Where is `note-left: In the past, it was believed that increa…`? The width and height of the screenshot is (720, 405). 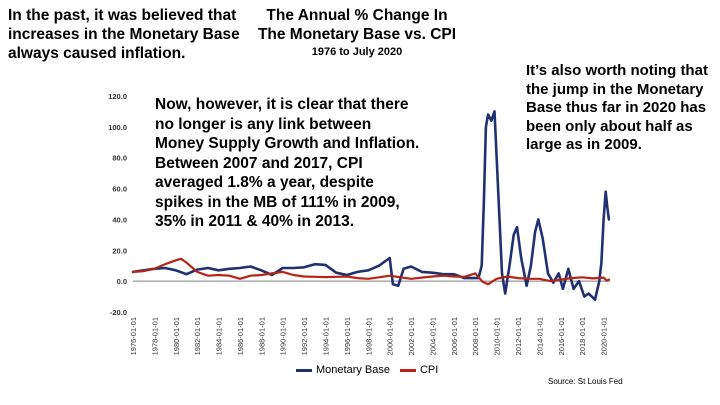
note-left: In the past, it was believed that increa… is located at coordinates (124, 34).